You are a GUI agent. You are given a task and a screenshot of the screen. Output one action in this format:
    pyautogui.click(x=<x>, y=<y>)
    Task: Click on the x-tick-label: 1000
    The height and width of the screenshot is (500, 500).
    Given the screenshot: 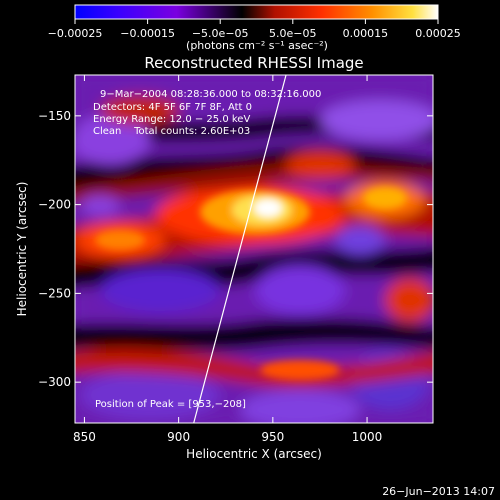 What is the action you would take?
    pyautogui.click(x=367, y=437)
    